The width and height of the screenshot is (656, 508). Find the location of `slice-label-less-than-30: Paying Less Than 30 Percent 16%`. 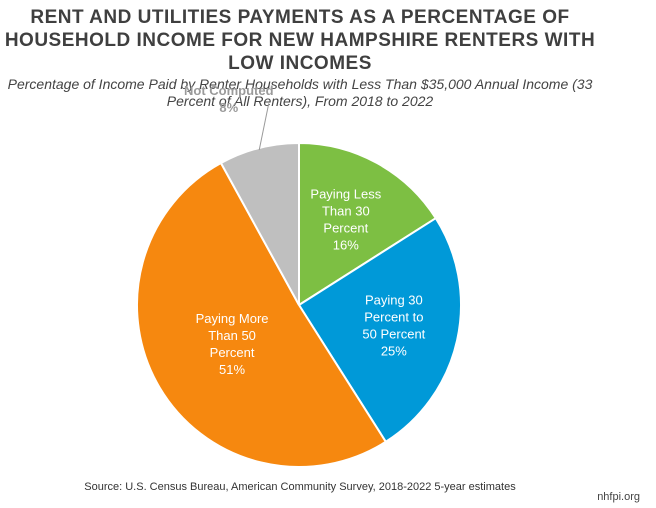

slice-label-less-than-30: Paying Less Than 30 Percent 16% is located at coordinates (345, 219).